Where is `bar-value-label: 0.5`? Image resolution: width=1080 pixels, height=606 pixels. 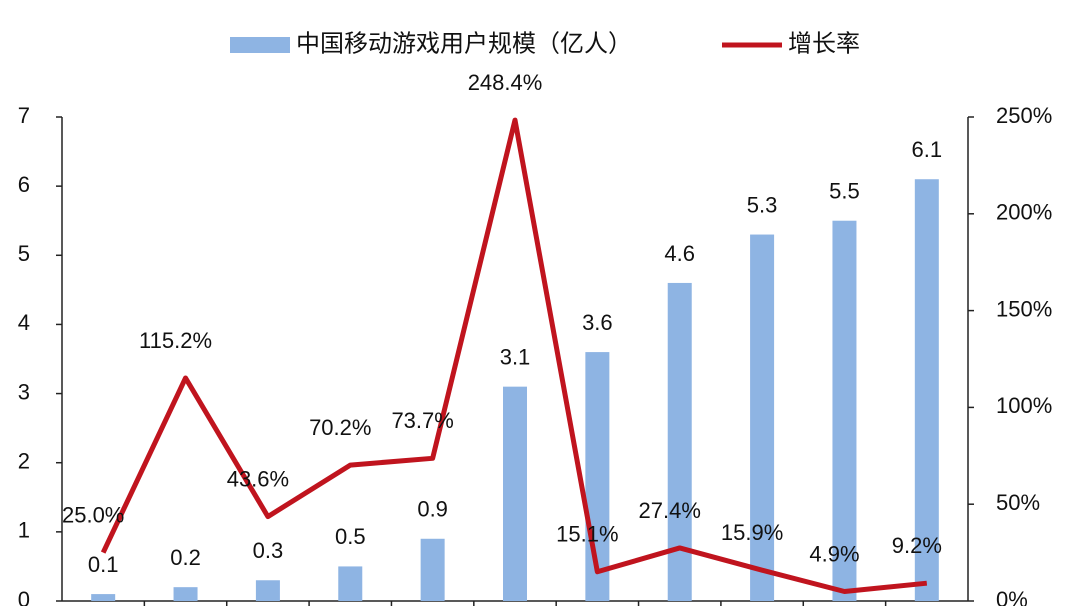
bar-value-label: 0.5 is located at coordinates (350, 536).